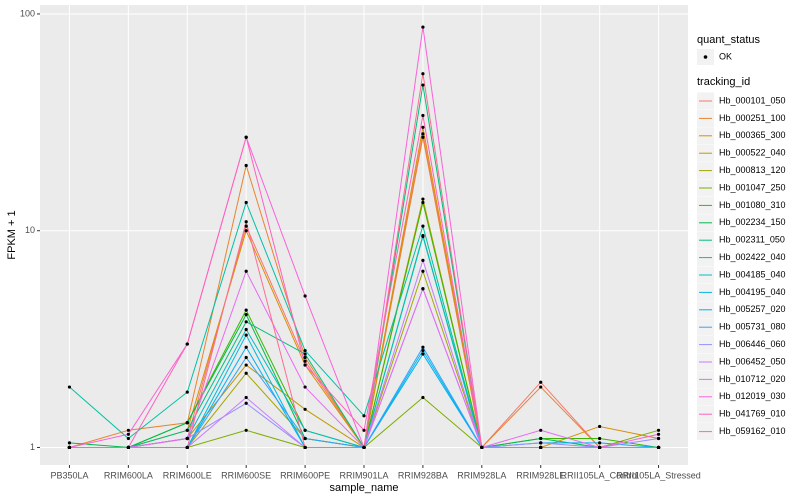 Image resolution: width=800 pixels, height=500 pixels. Describe the element at coordinates (246, 475) in the screenshot. I see `x-tick-label: RRIM600SE` at that location.